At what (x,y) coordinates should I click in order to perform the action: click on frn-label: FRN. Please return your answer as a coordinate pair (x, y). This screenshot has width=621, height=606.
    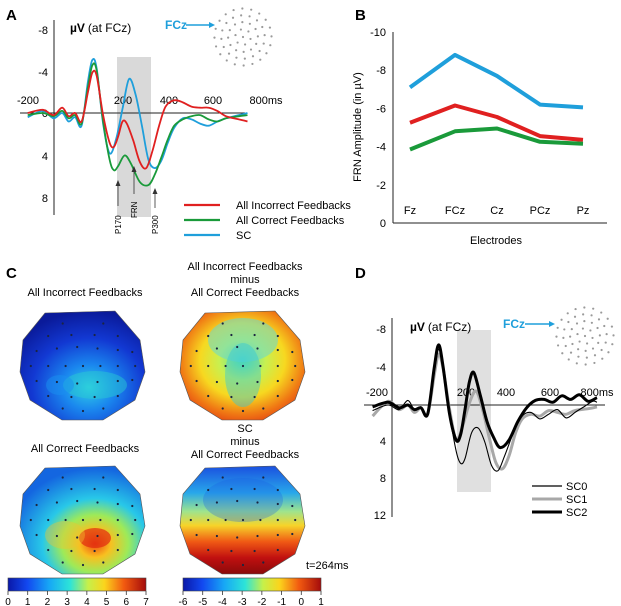
    Looking at the image, I should click on (134, 209).